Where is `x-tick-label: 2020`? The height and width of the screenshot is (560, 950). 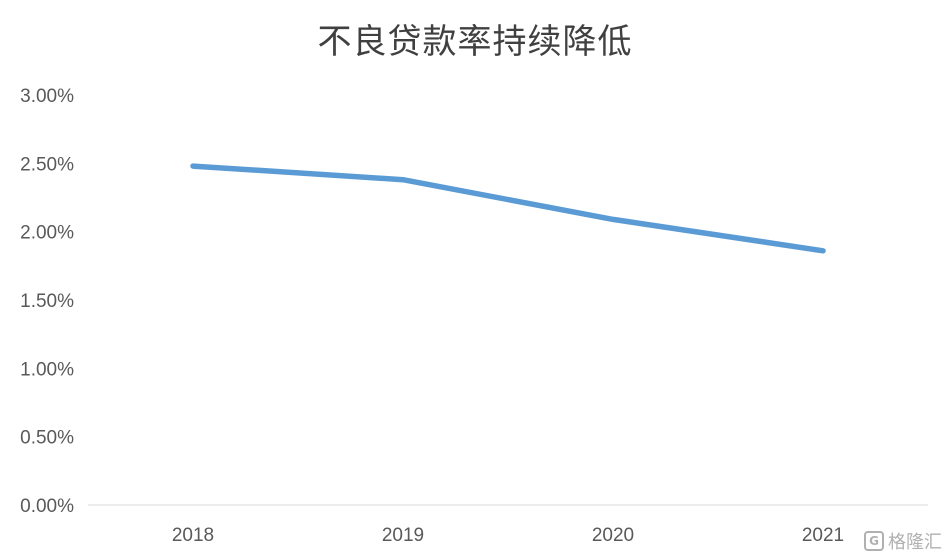
x-tick-label: 2020 is located at coordinates (613, 535).